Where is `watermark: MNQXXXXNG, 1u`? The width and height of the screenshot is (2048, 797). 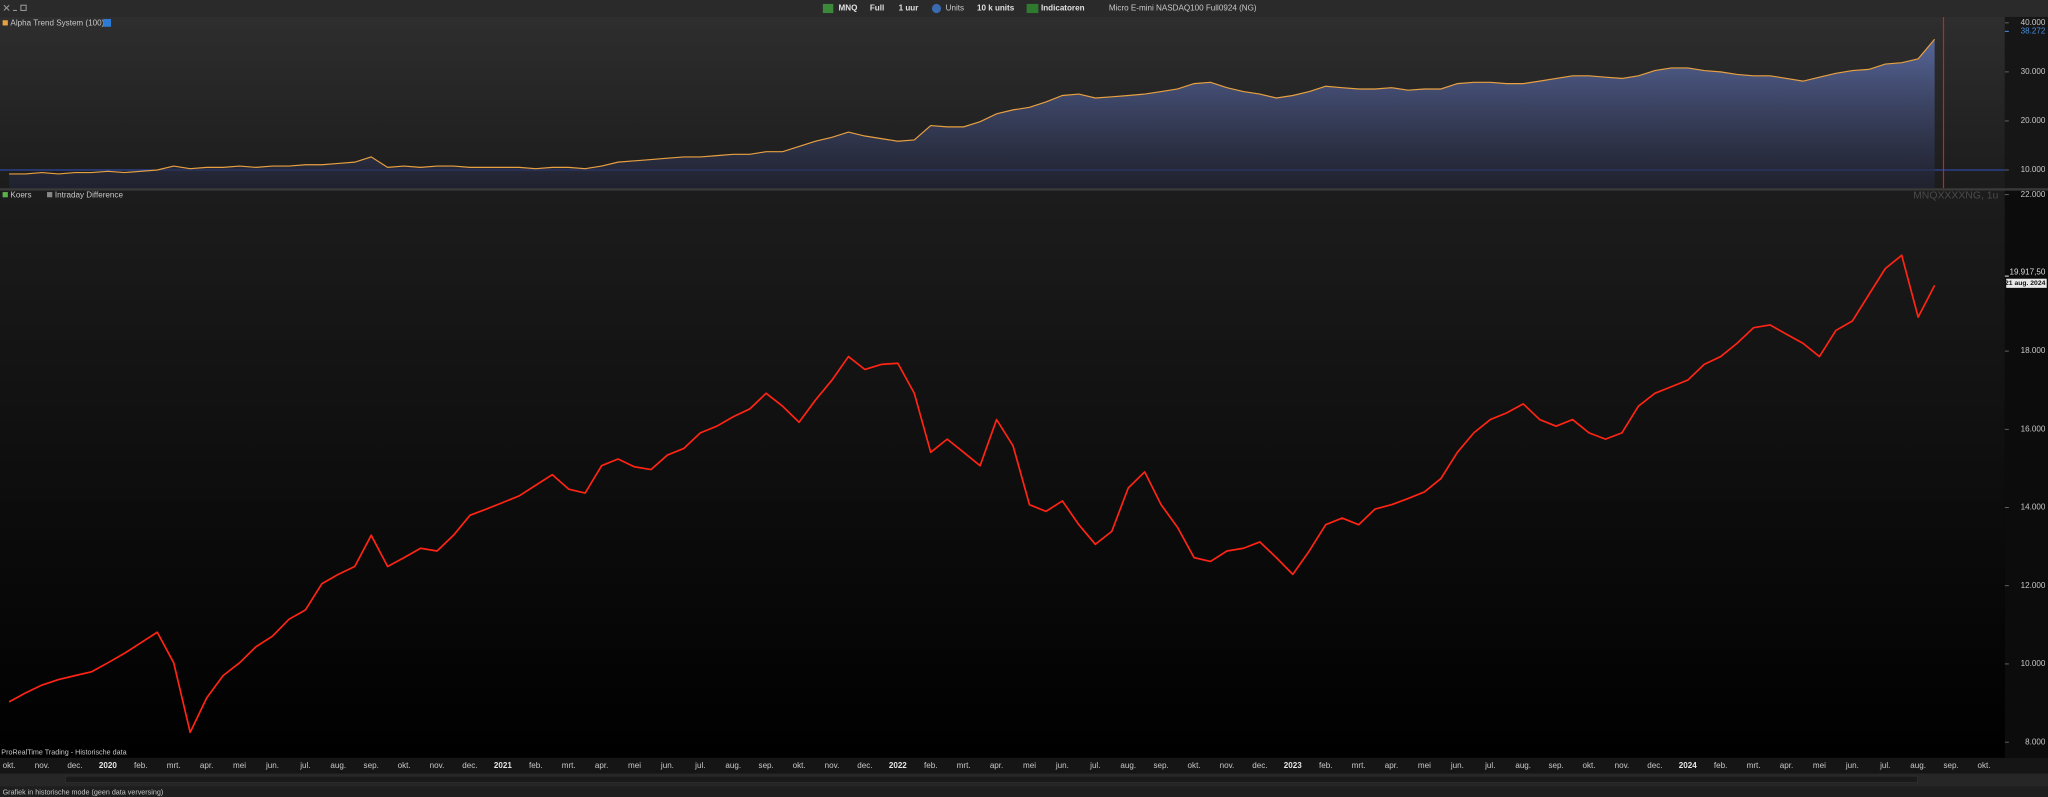
watermark: MNQXXXXNG, 1u is located at coordinates (1955, 196).